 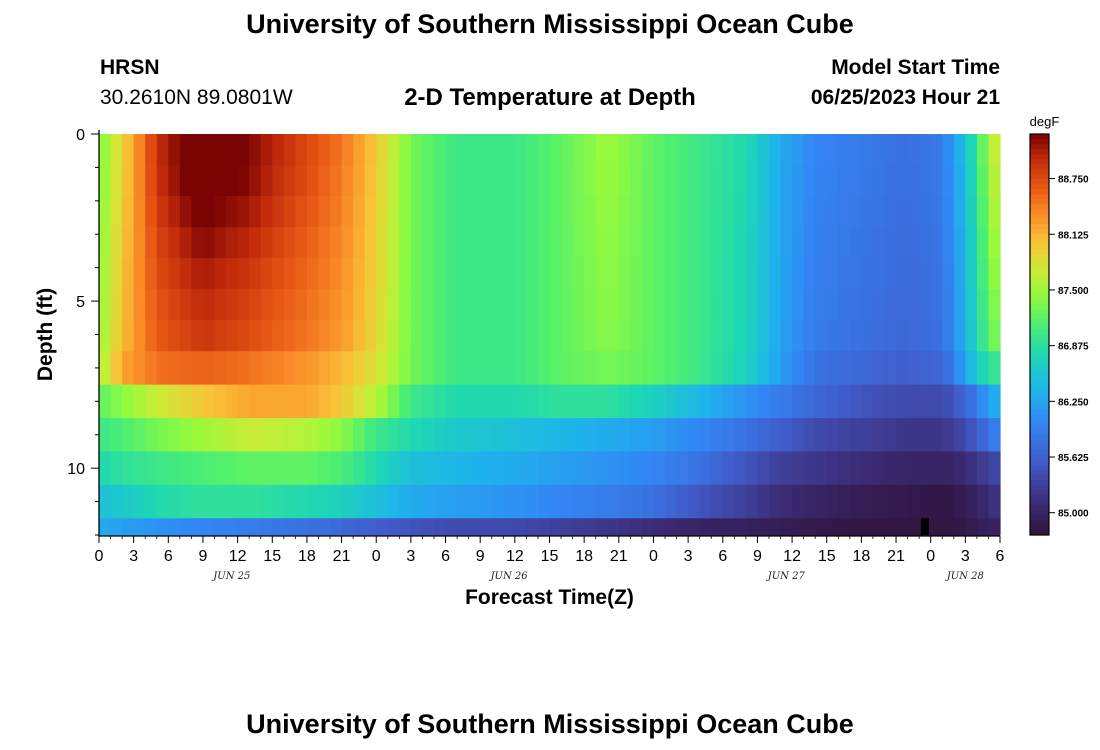 I want to click on station-coordinates: 30.2610N 89.0801W, so click(x=196, y=97).